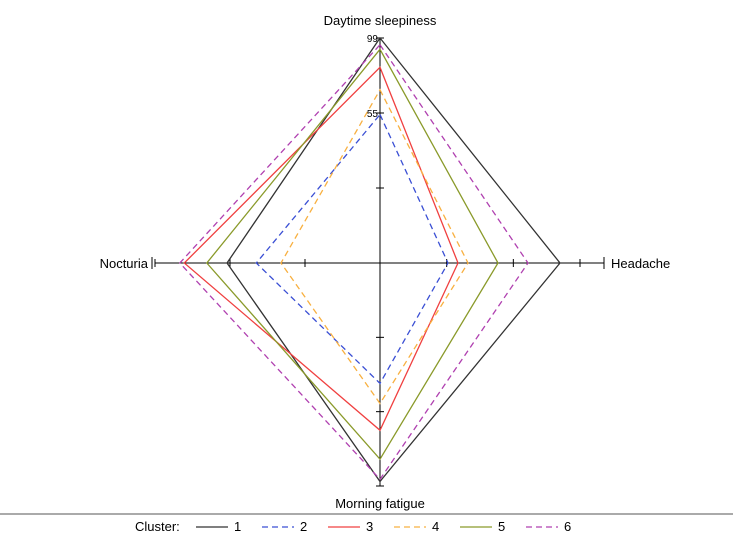  Describe the element at coordinates (373, 39) in the screenshot. I see `tick-label-99: 99` at that location.